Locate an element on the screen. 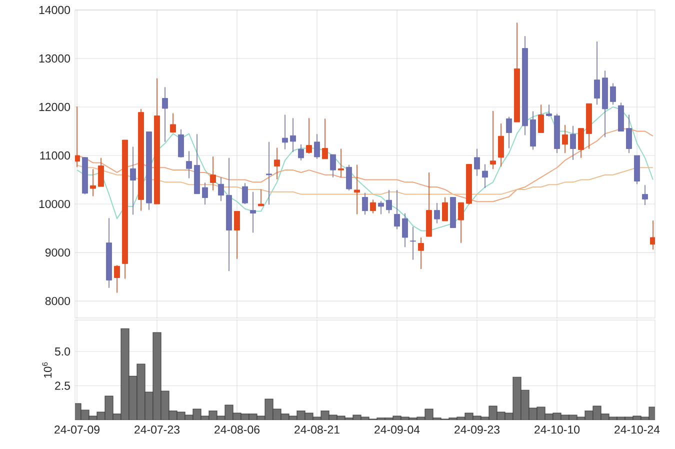 This screenshot has height=449, width=675. x-tick-label: 24-07-09 is located at coordinates (77, 430).